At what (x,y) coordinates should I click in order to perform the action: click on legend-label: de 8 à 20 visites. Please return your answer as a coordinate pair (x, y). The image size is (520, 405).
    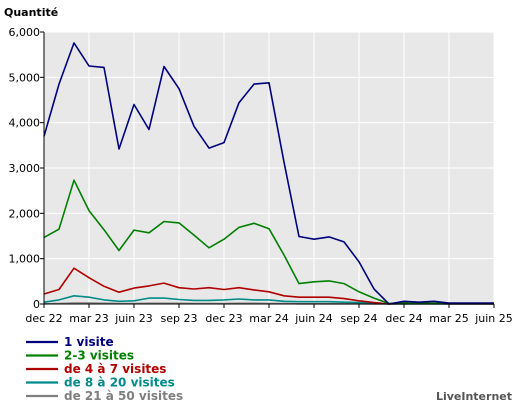
    Looking at the image, I should click on (119, 383).